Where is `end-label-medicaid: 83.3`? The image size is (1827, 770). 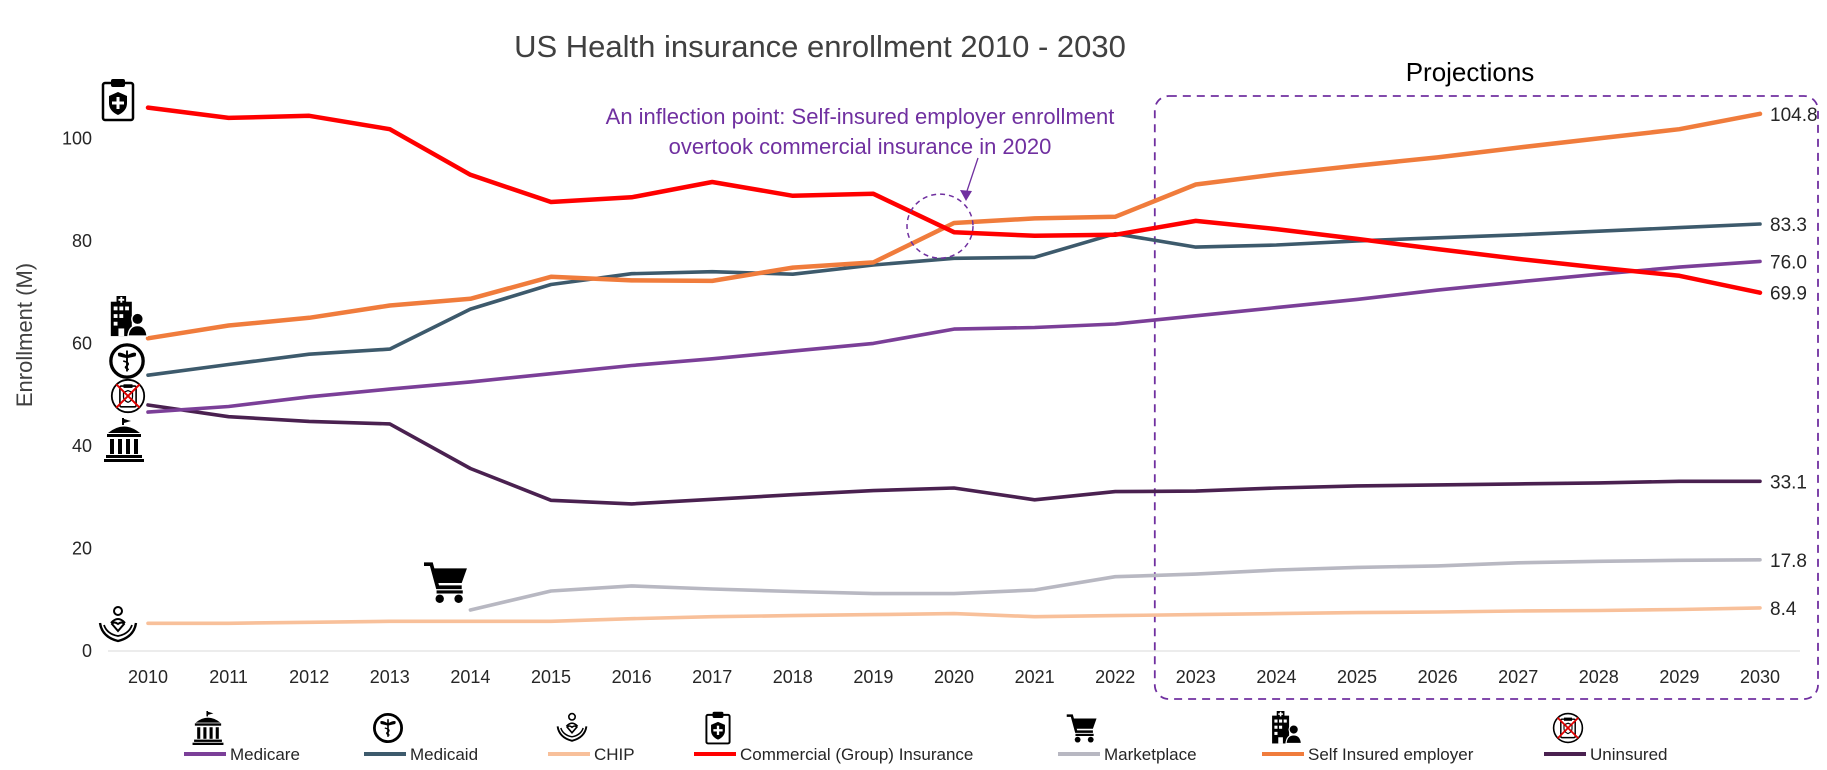
end-label-medicaid: 83.3 is located at coordinates (1788, 225).